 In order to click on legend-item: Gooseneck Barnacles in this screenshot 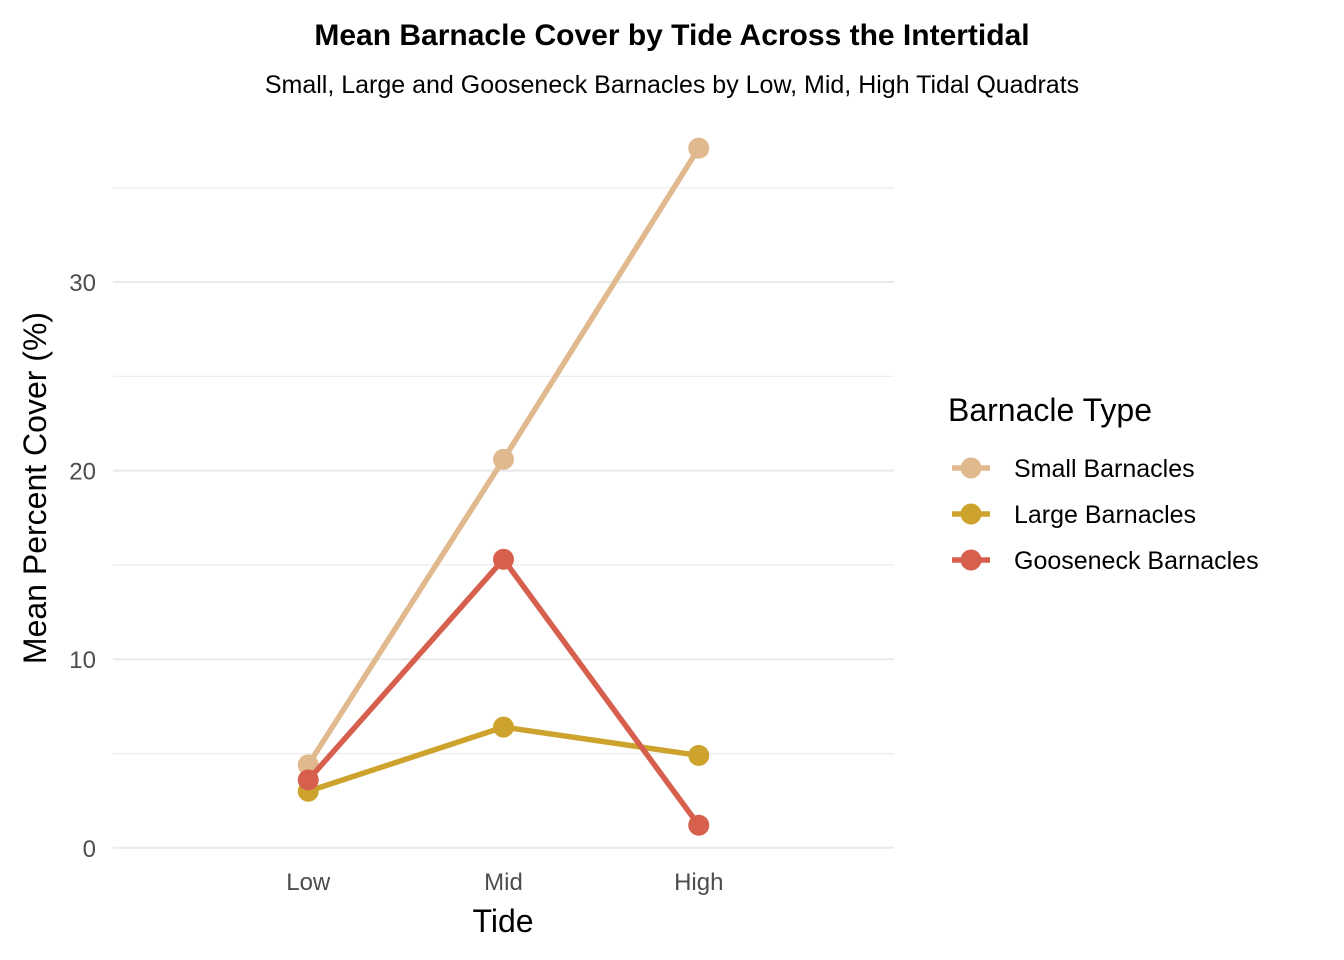, I will do `click(1105, 561)`.